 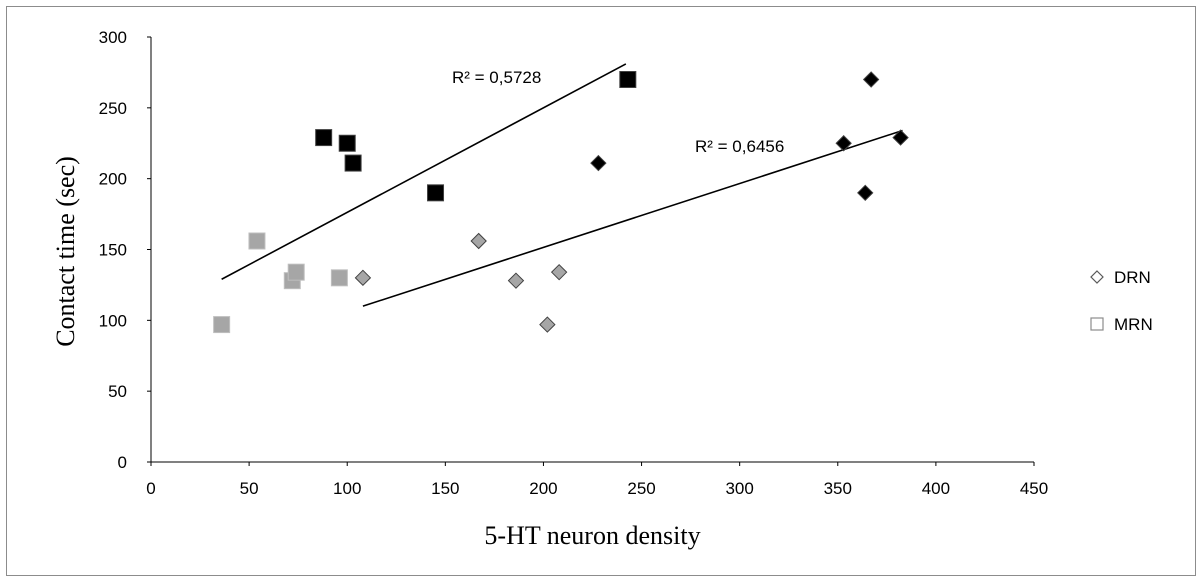 What do you see at coordinates (1034, 488) in the screenshot?
I see `x-tick-label: 450` at bounding box center [1034, 488].